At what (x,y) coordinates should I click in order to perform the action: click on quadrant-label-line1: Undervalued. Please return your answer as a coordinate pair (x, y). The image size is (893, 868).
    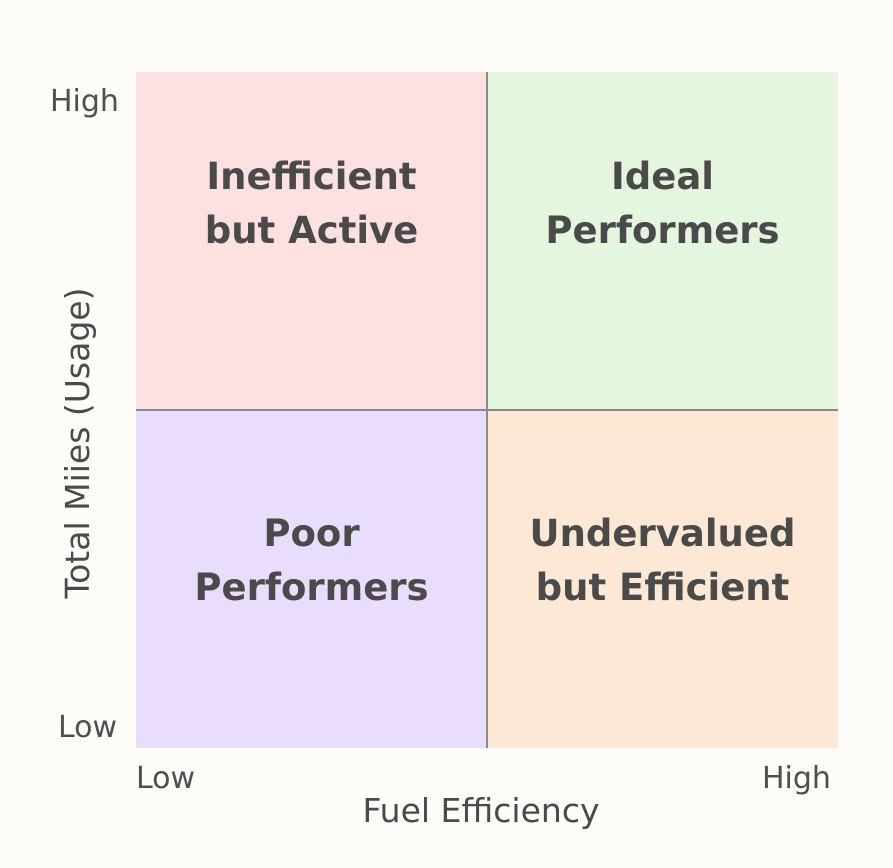
    Looking at the image, I should click on (662, 533).